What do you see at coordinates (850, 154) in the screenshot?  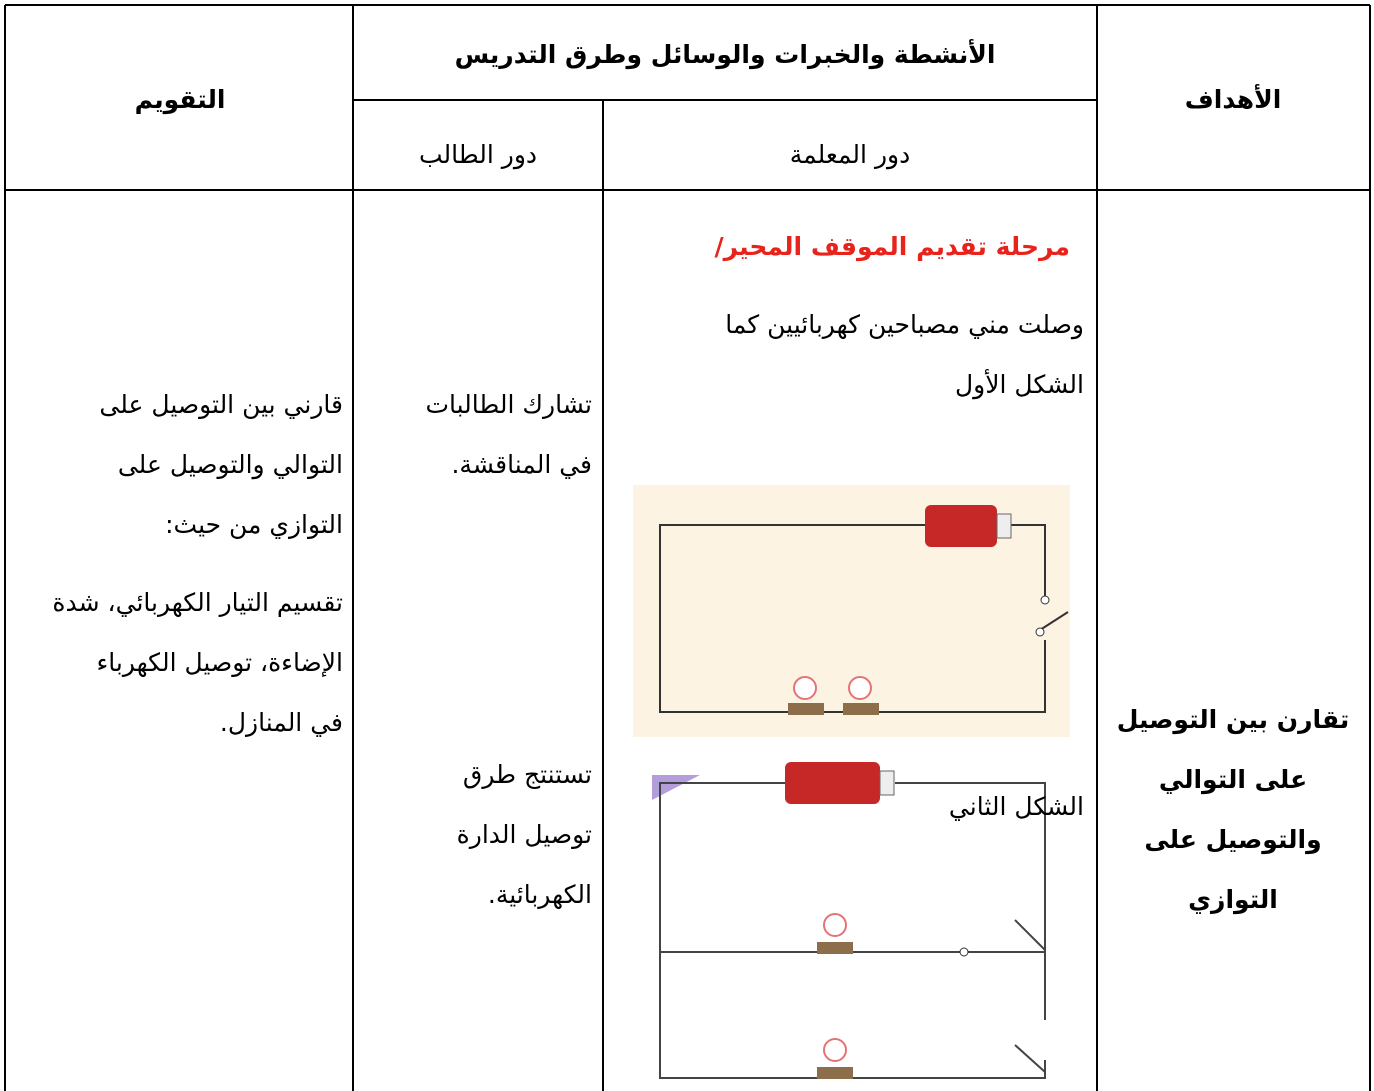 I see `header-cell: دور المعلمة` at bounding box center [850, 154].